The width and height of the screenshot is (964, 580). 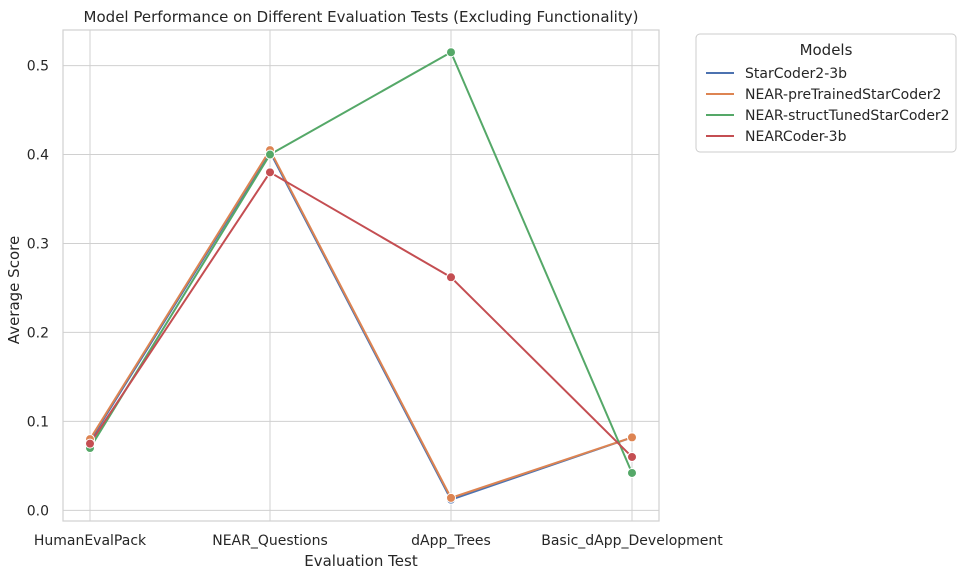 I want to click on legend-box, so click(x=826, y=93).